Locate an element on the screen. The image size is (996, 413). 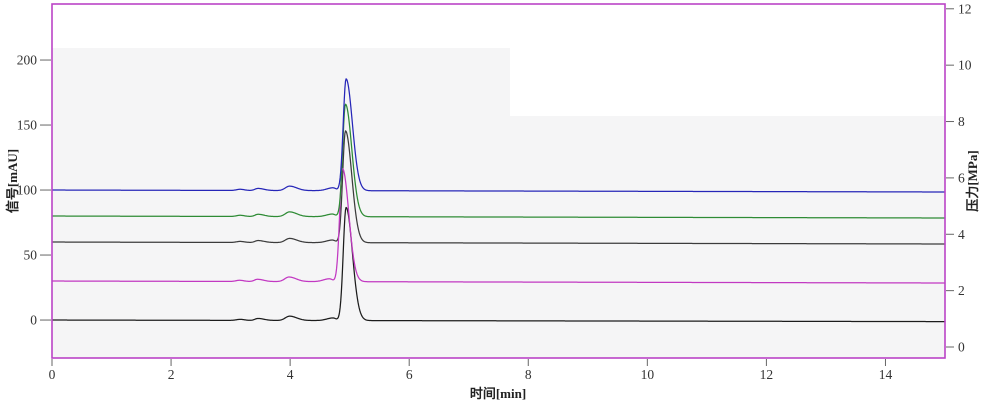
x-tick-label: 12 is located at coordinates (767, 374).